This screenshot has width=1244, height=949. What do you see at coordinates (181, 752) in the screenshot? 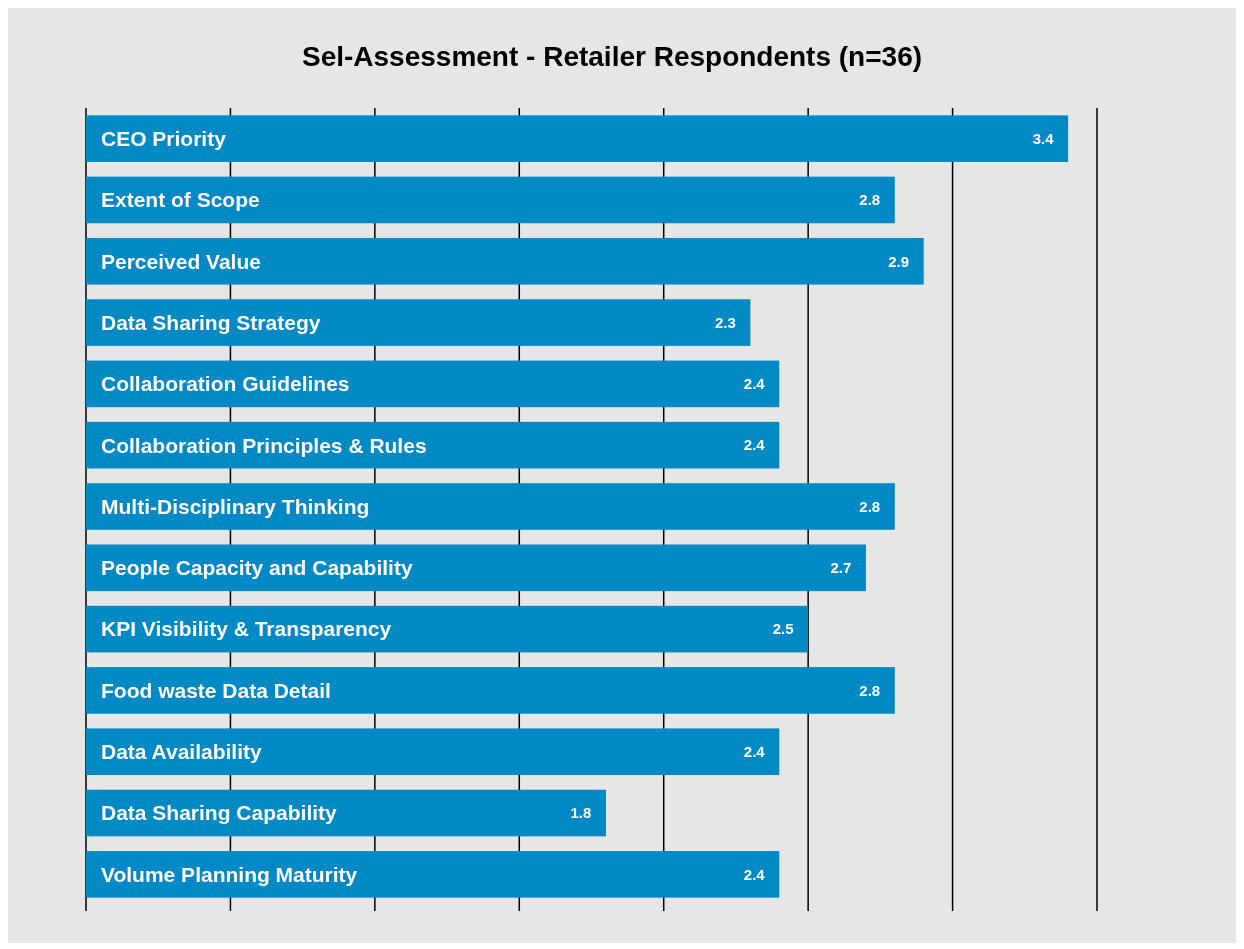
I see `y-tick-label: Data Availability` at bounding box center [181, 752].